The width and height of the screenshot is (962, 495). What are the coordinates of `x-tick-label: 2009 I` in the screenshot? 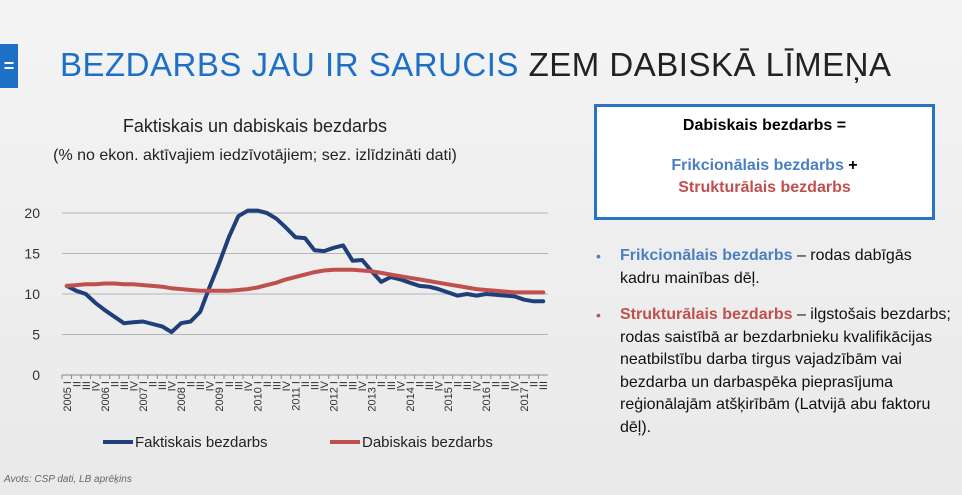 It's located at (220, 396).